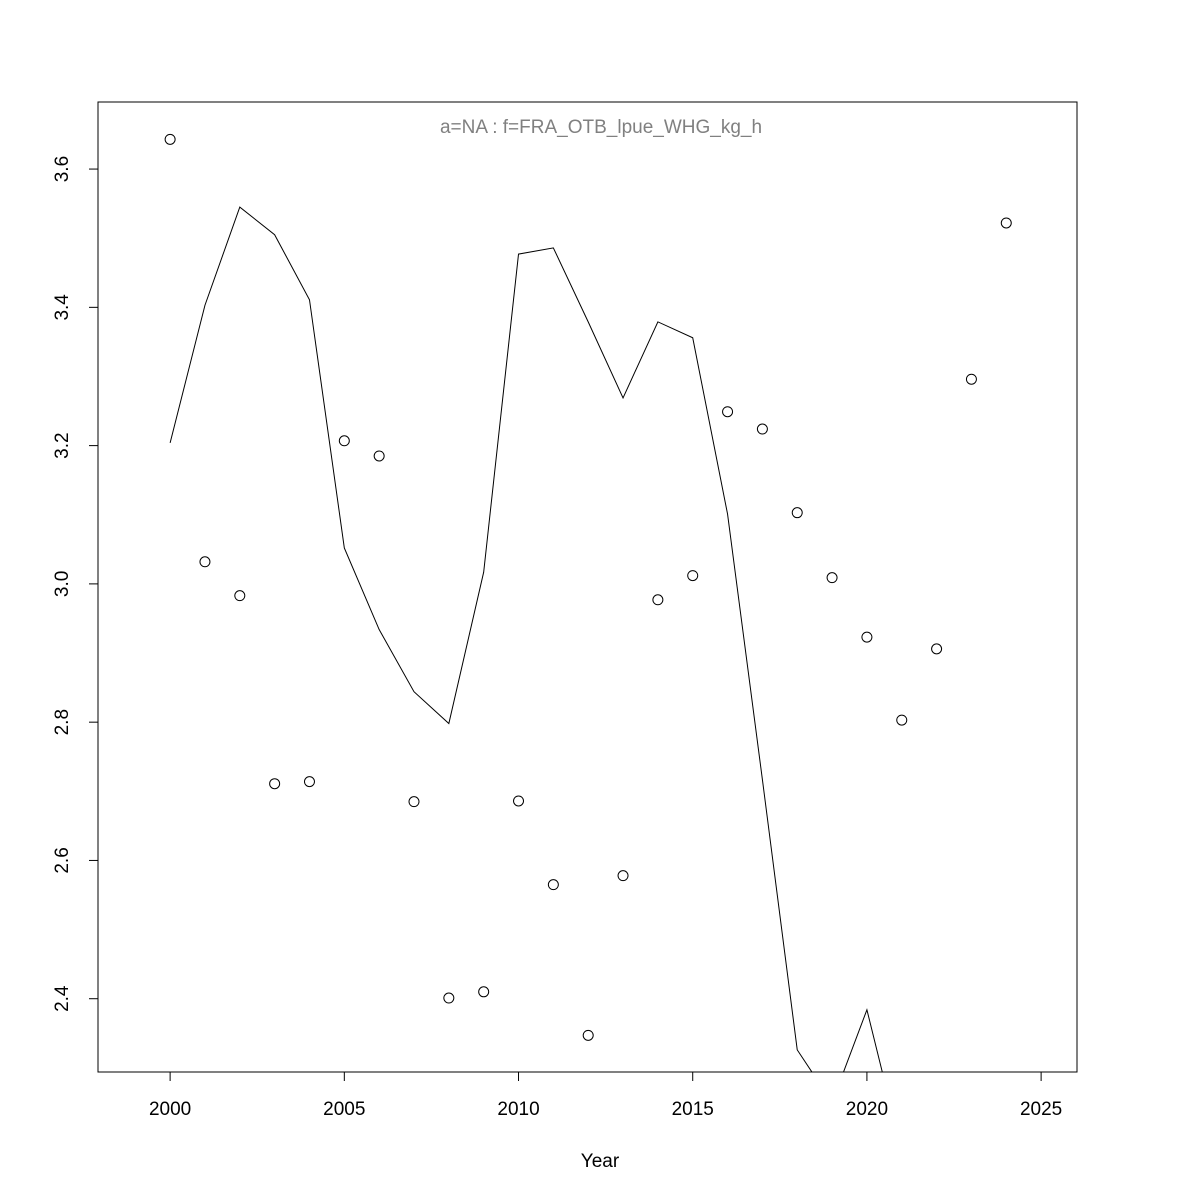  I want to click on y-tick-label: 3.6, so click(62, 169).